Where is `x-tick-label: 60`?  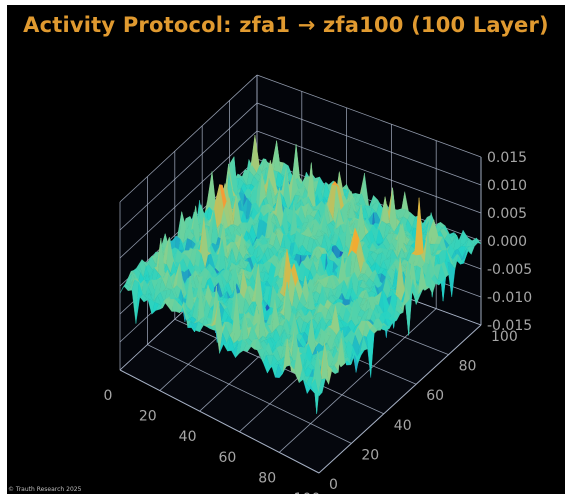 x-tick-label: 60 is located at coordinates (227, 458).